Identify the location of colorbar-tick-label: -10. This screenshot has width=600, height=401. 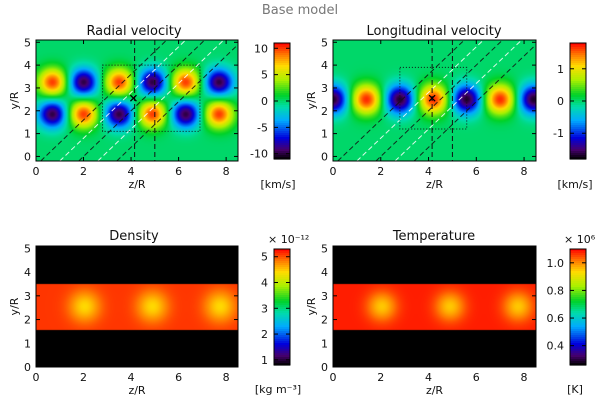
(259, 154).